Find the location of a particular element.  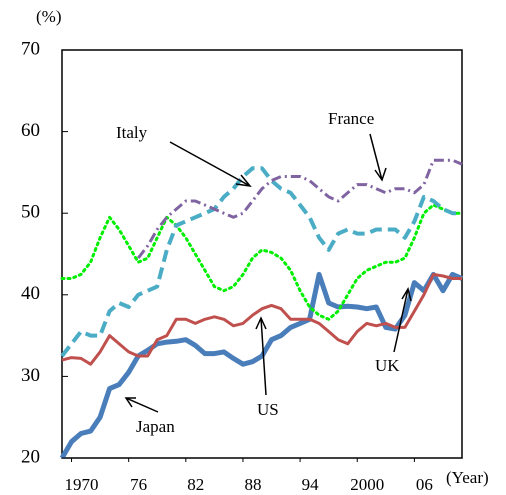

y-axis-label: (%) is located at coordinates (48, 16).